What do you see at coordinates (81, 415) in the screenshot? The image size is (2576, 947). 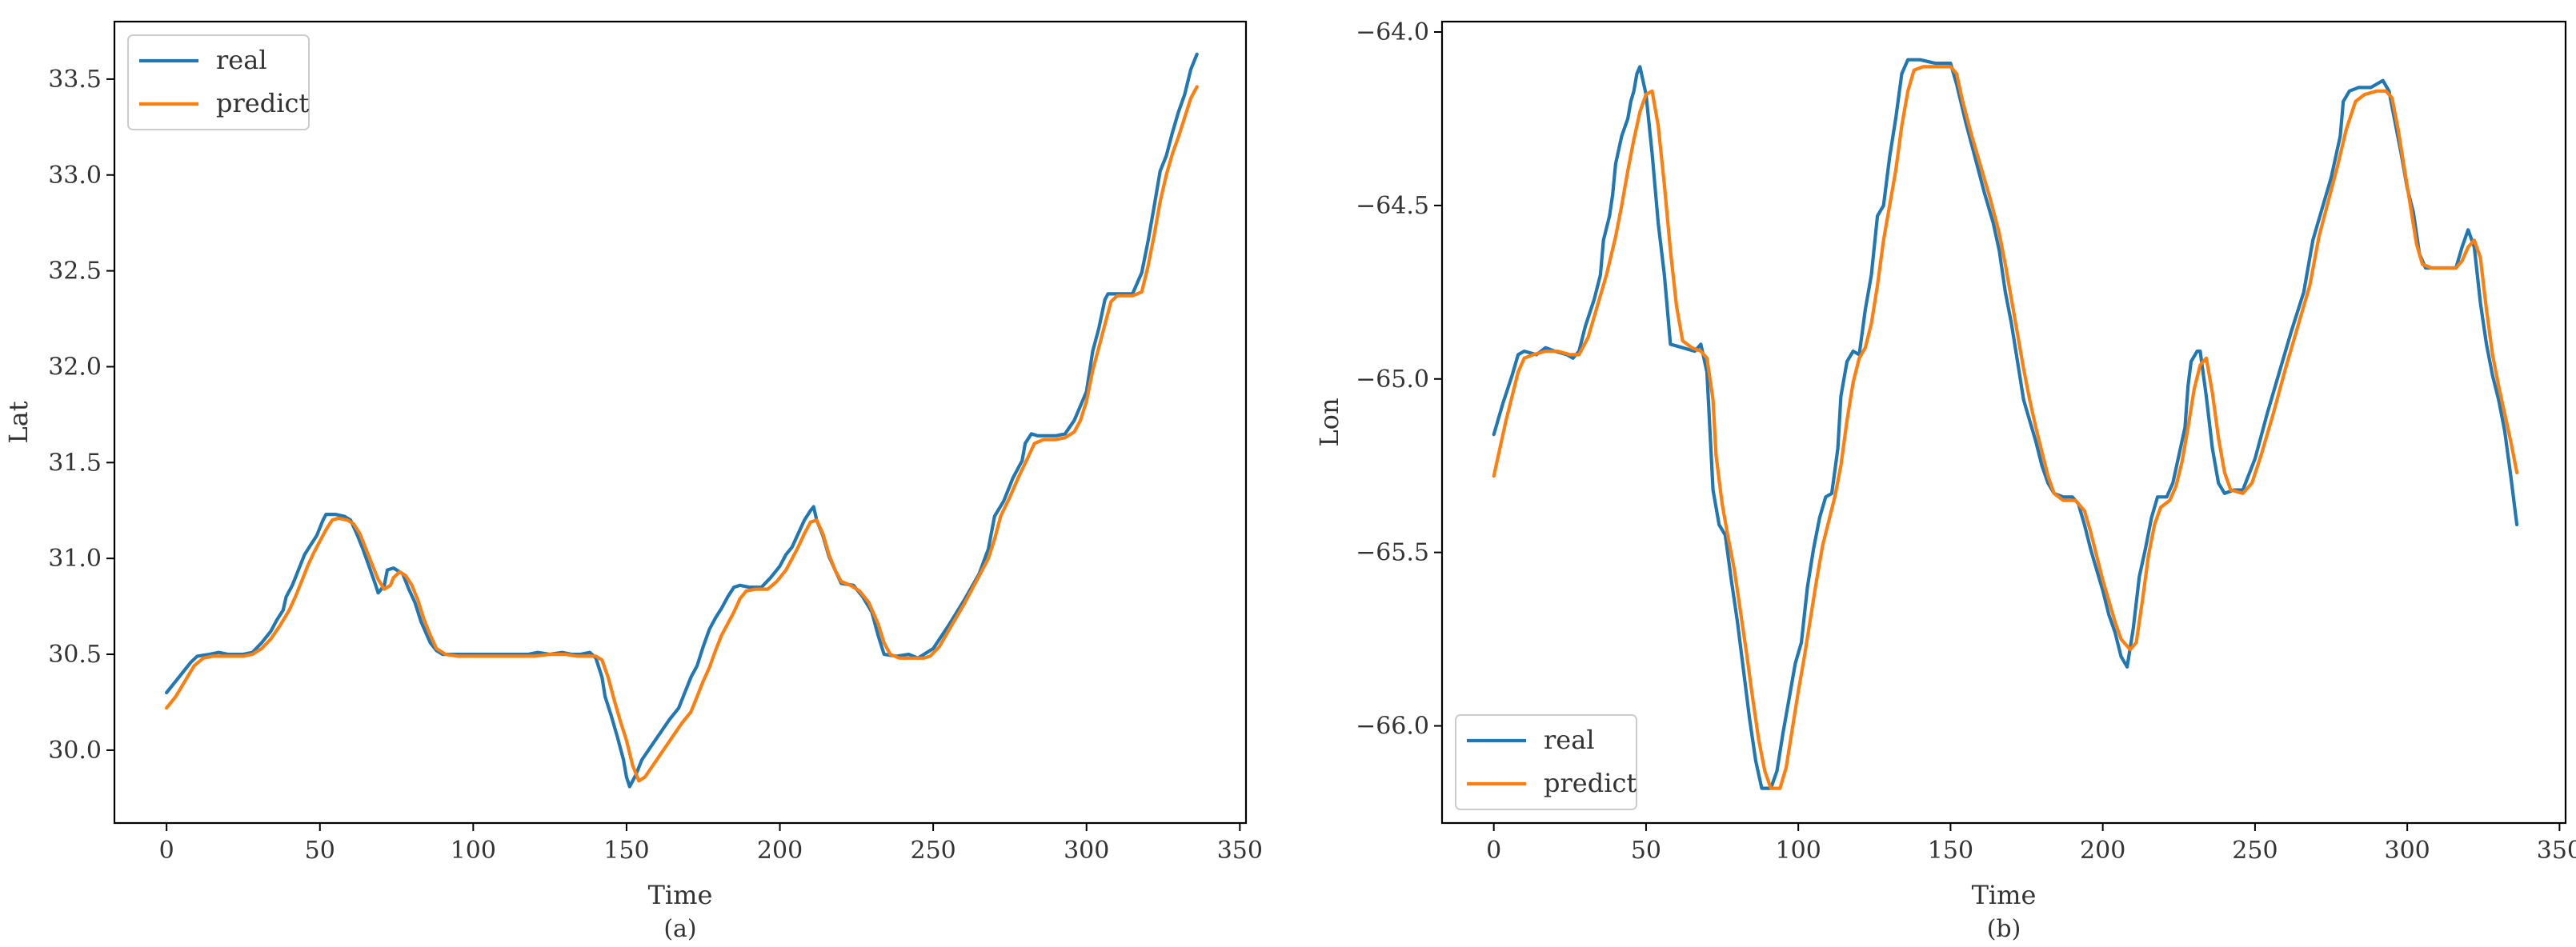 I see `y-ticks-a: 30.0 30.5 31.0 31.5 32.0 32.5 33.0 33.5` at bounding box center [81, 415].